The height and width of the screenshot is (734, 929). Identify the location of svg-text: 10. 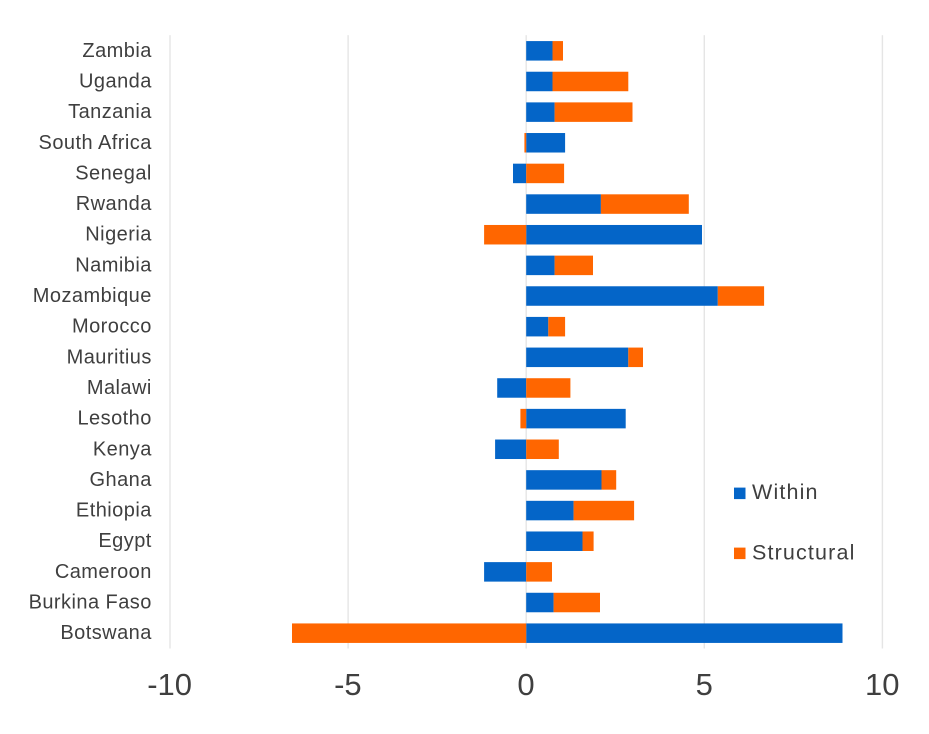
(882, 684).